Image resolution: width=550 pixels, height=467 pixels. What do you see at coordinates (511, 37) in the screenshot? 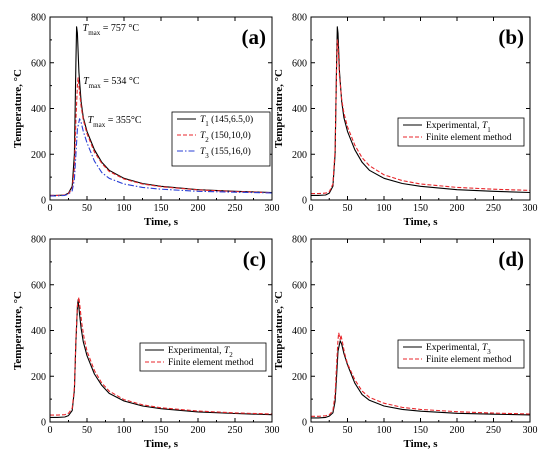
I see `panel-label: (b)` at bounding box center [511, 37].